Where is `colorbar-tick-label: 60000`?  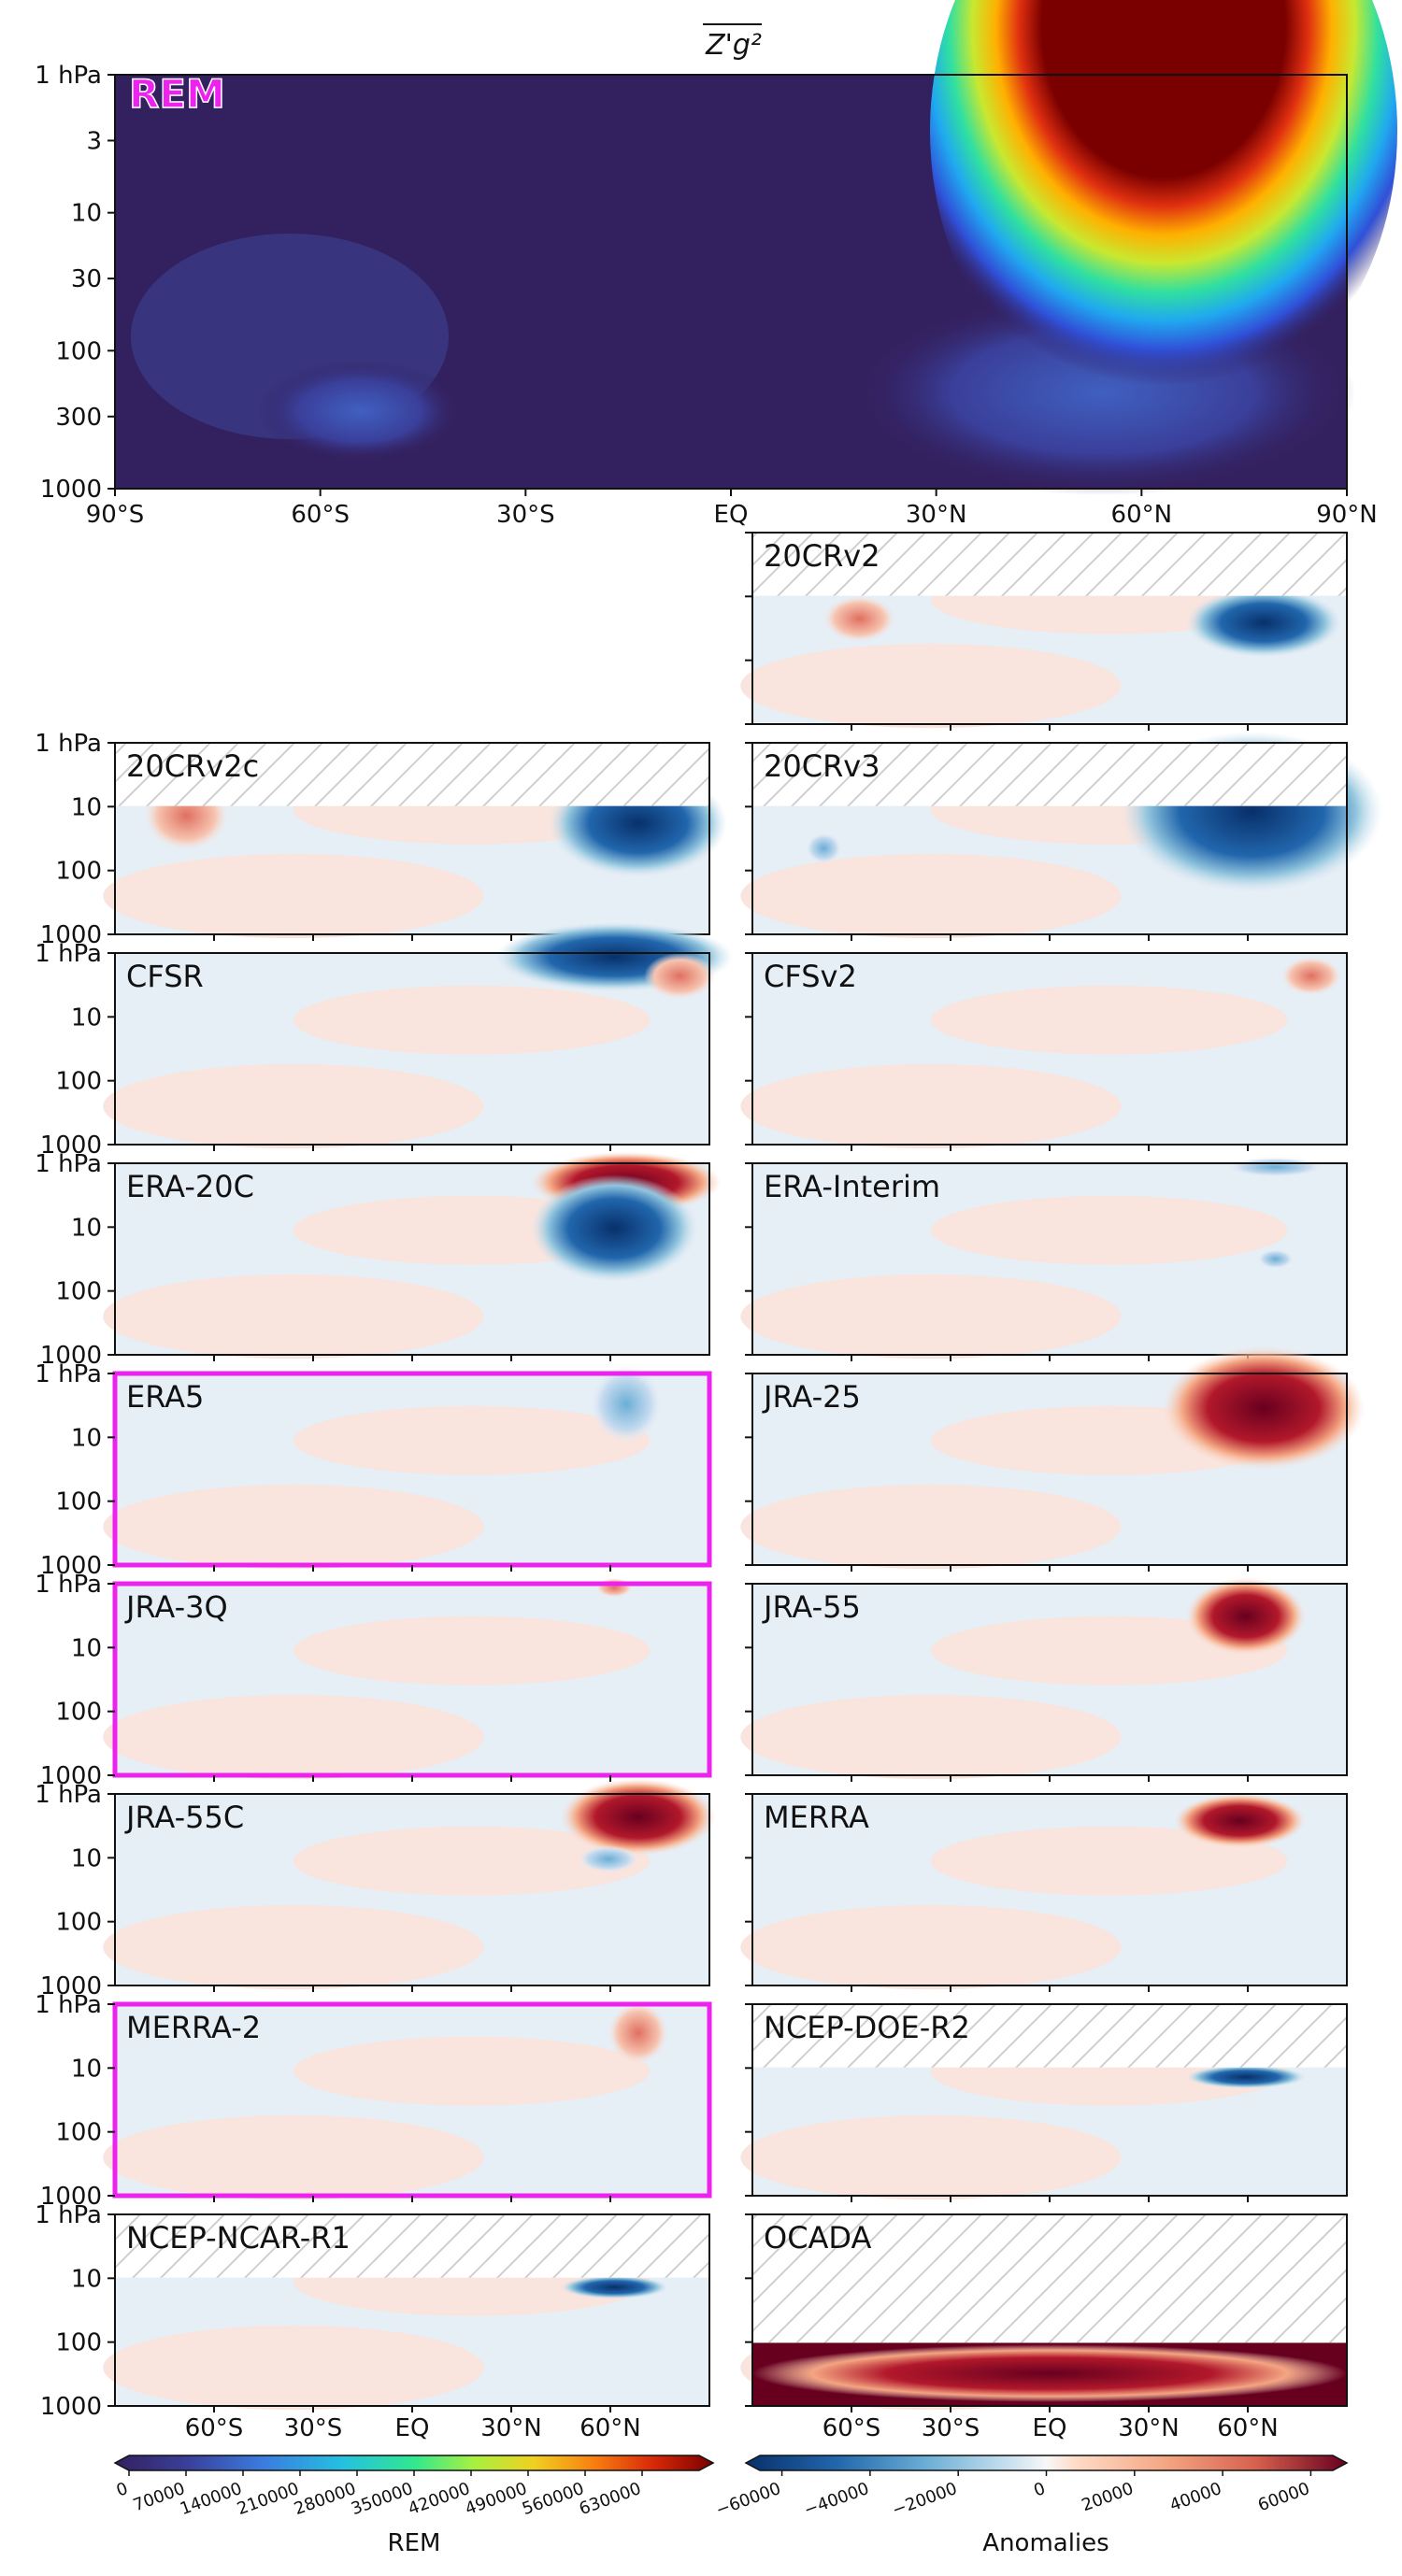
colorbar-tick-label: 60000 is located at coordinates (1283, 2497).